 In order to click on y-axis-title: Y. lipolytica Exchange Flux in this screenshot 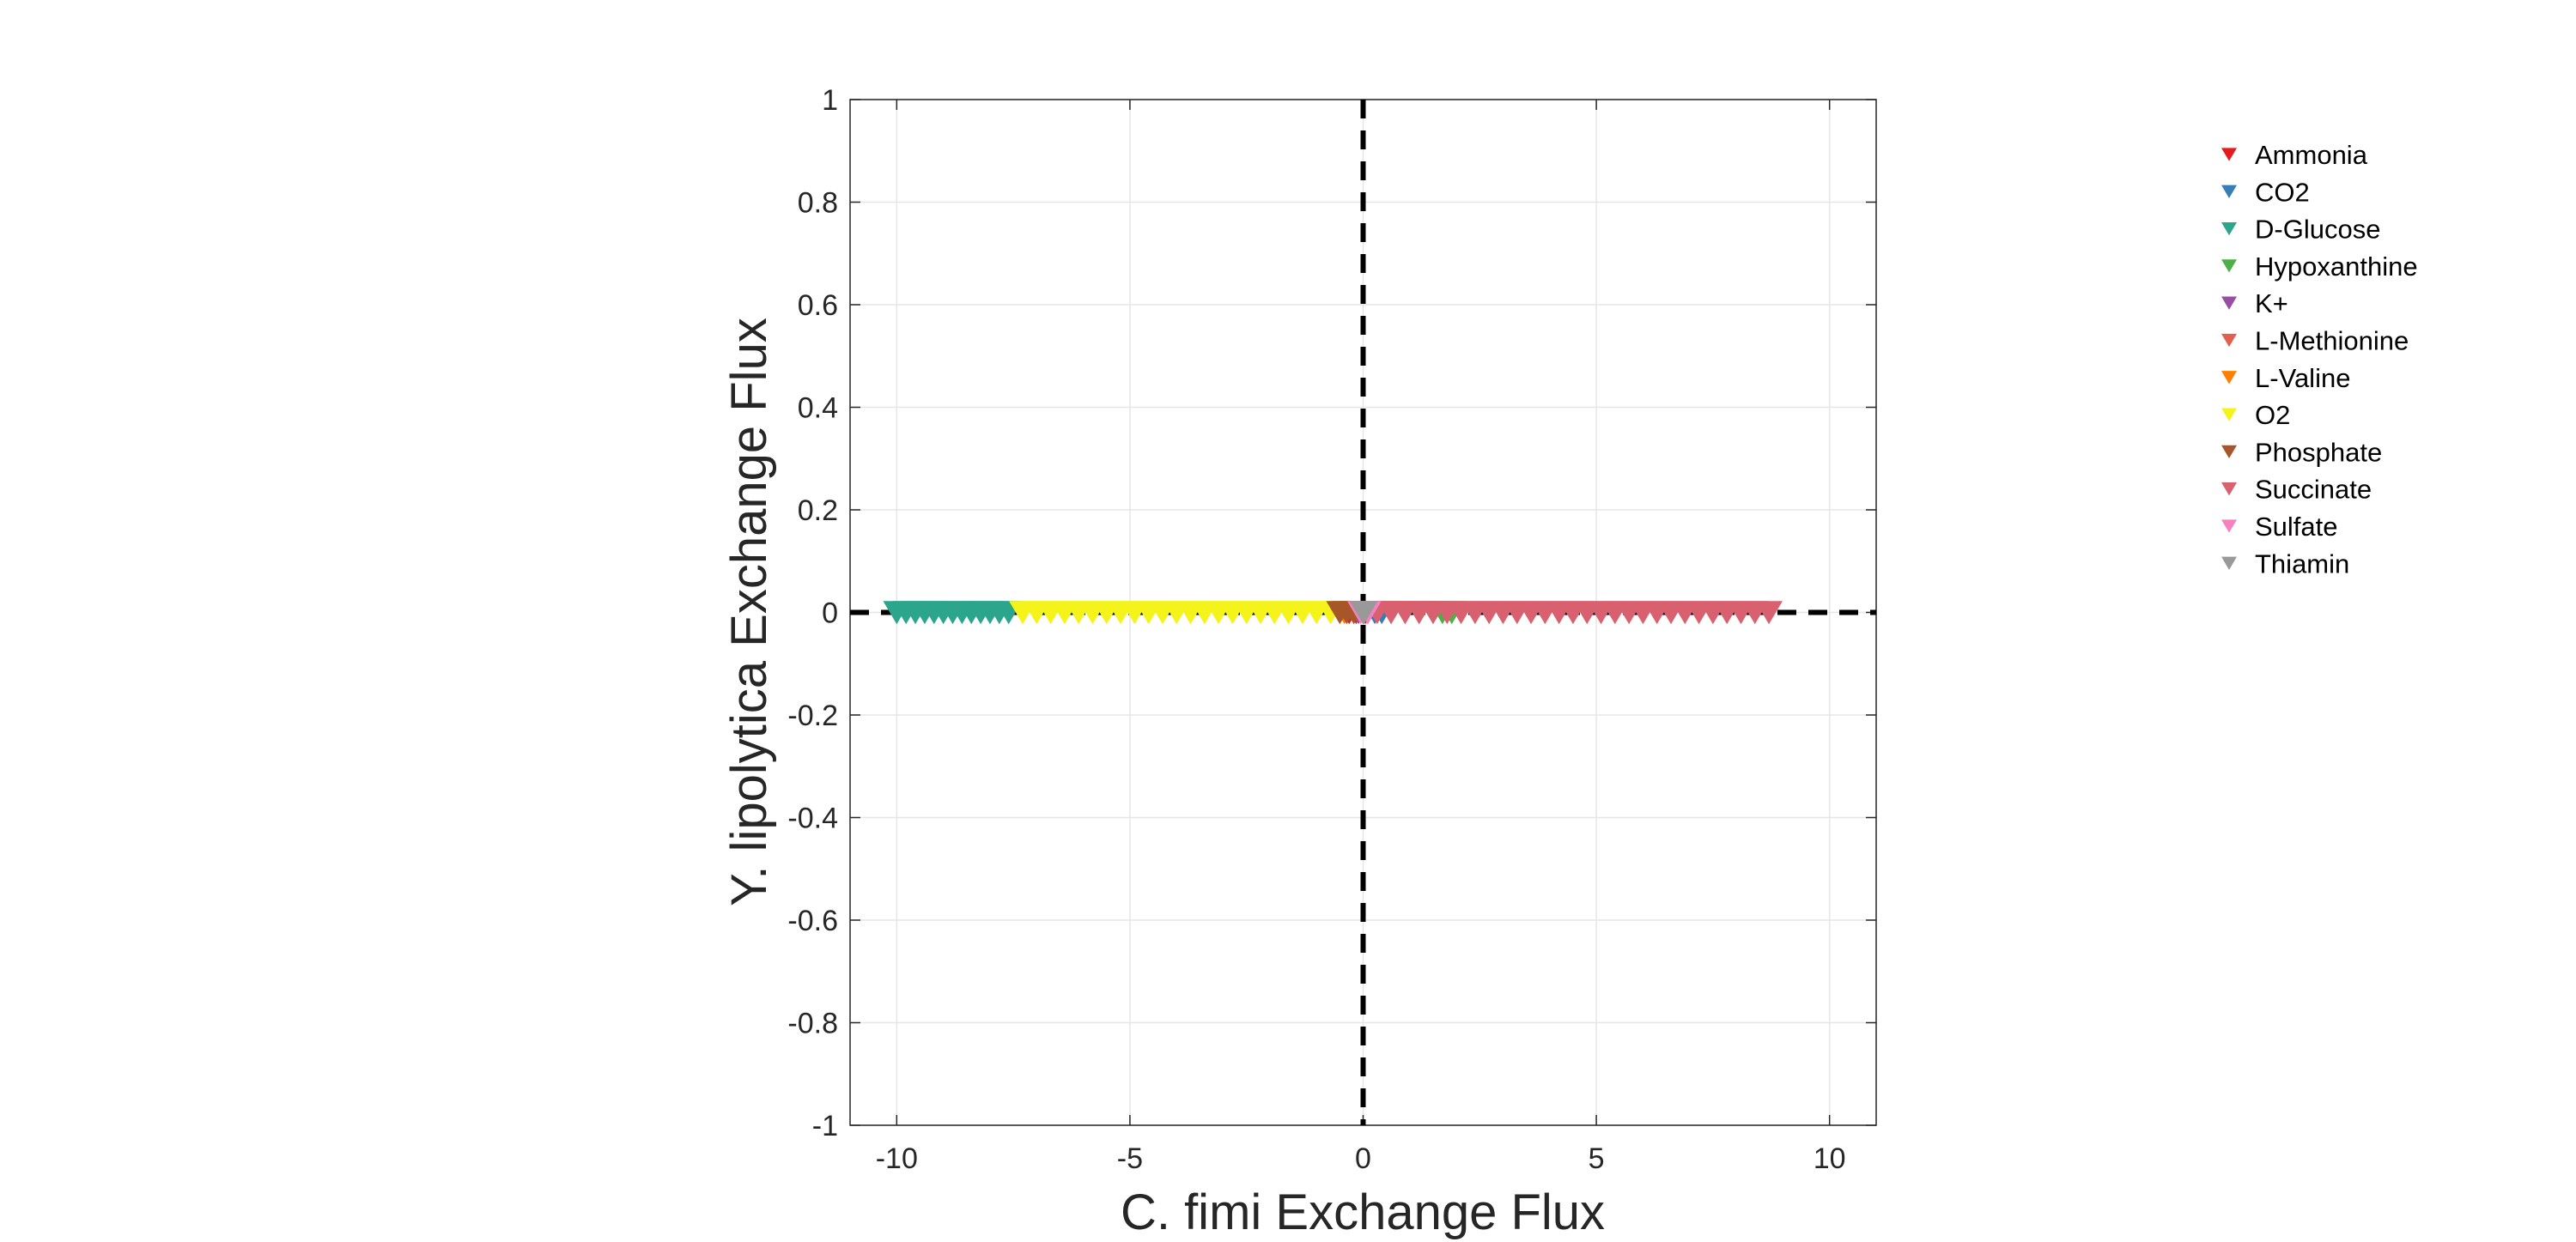, I will do `click(749, 612)`.